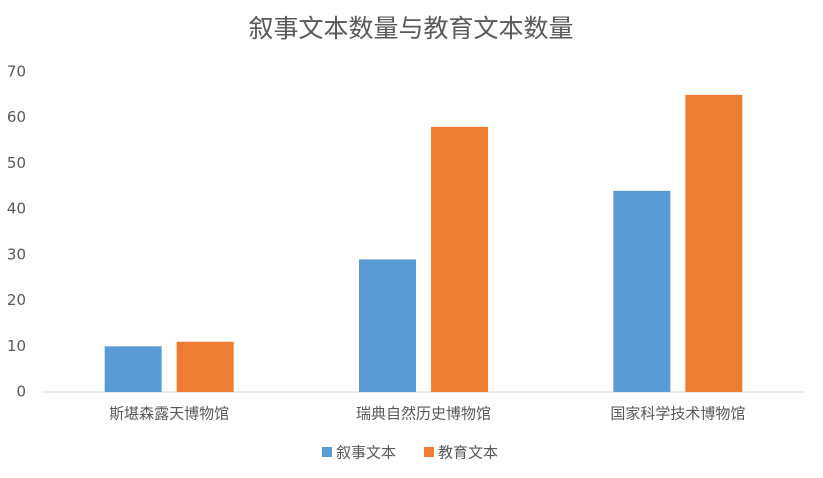  I want to click on y-tick-label: 50, so click(16, 163).